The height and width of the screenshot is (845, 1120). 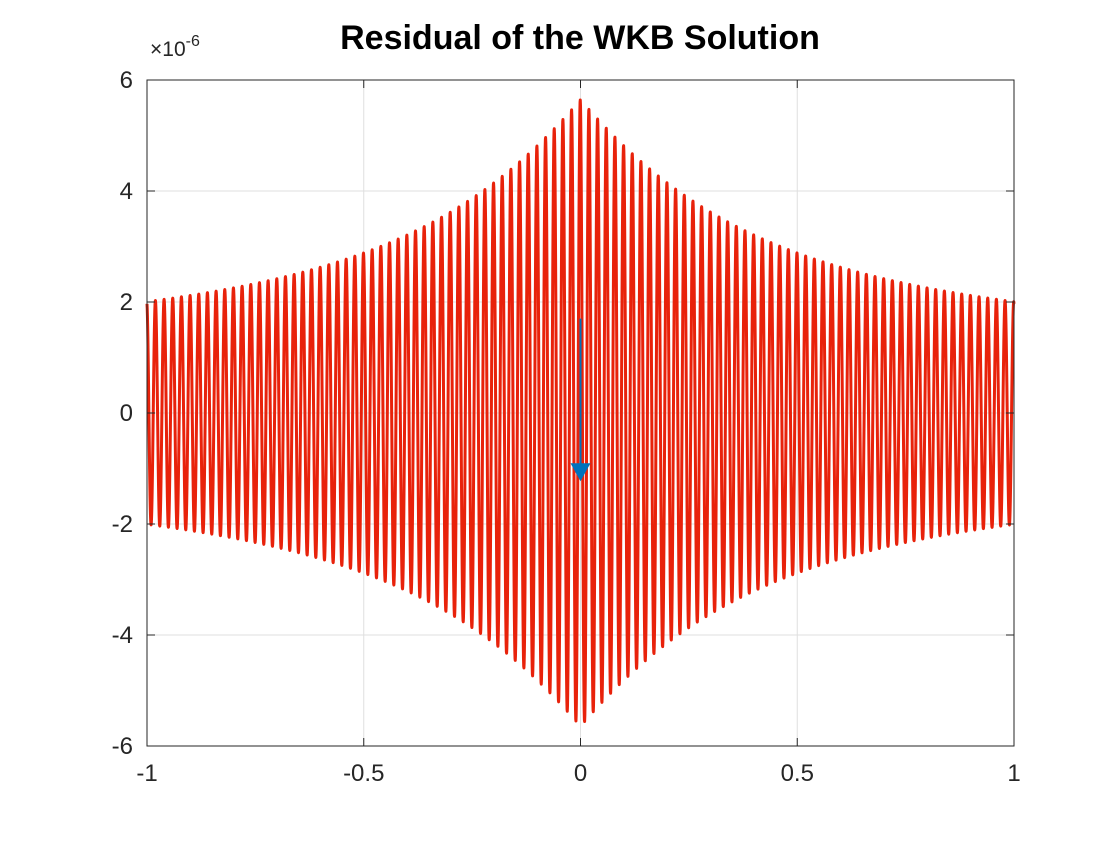 I want to click on x-tick-label: -0.5, so click(x=363, y=773).